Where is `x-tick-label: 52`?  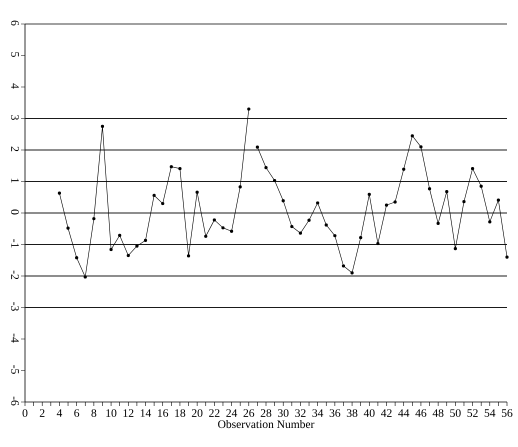
x-tick-label: 52 is located at coordinates (472, 413).